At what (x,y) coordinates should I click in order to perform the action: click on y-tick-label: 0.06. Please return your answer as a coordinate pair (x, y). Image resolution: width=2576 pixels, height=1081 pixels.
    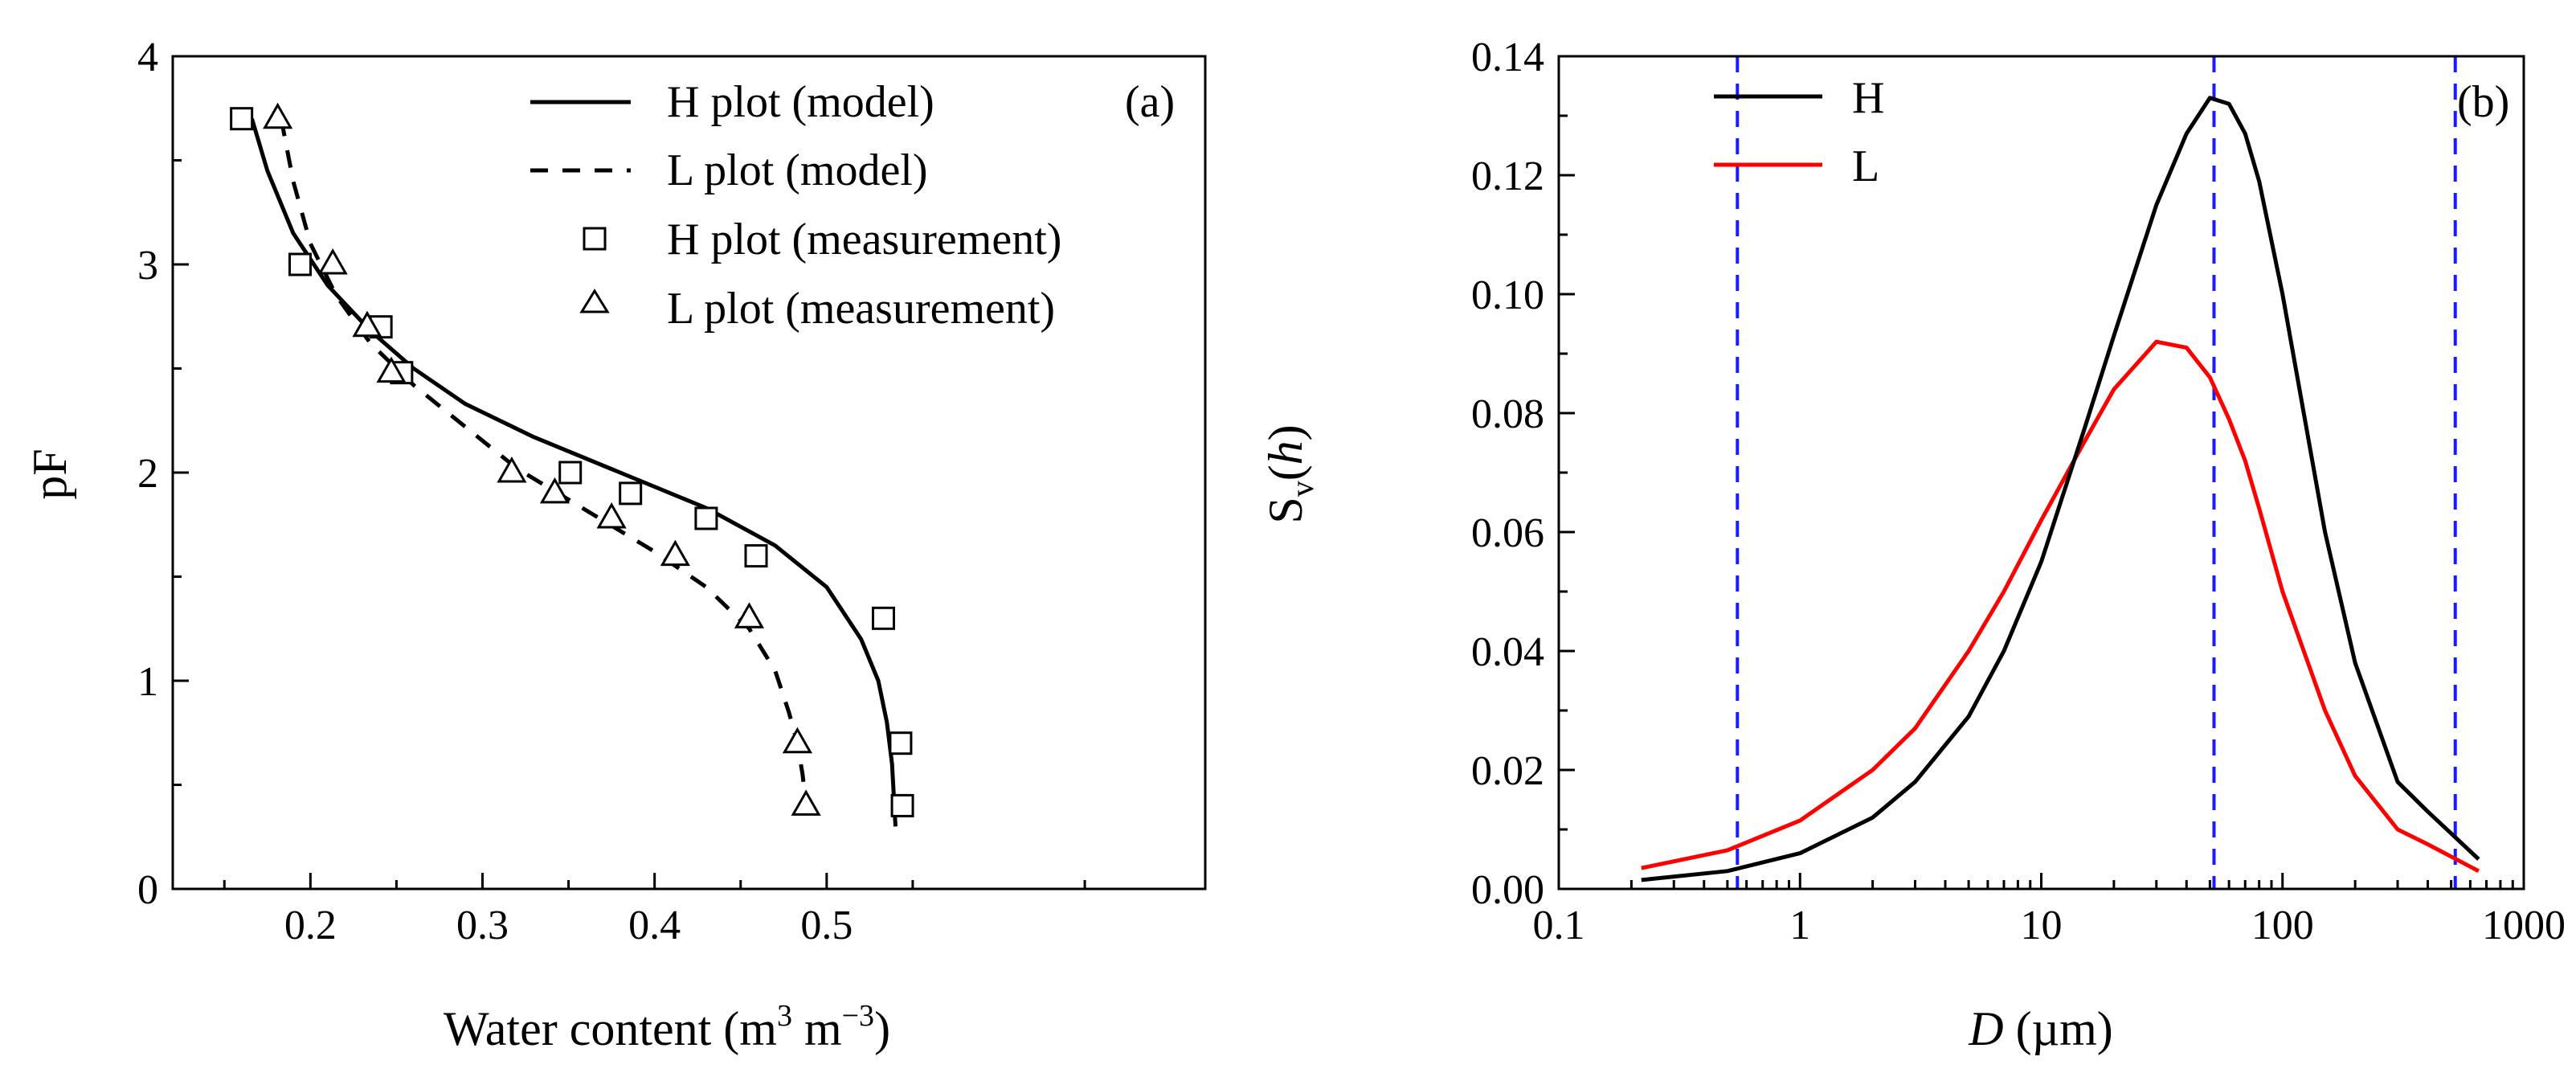
    Looking at the image, I should click on (1508, 533).